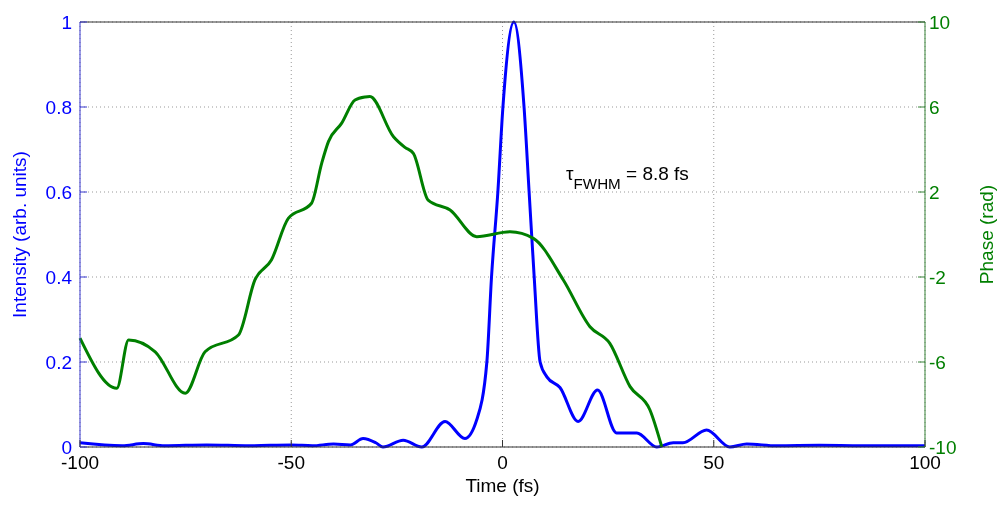 Image resolution: width=1001 pixels, height=509 pixels. I want to click on y-tick-label: 0.4, so click(59, 277).